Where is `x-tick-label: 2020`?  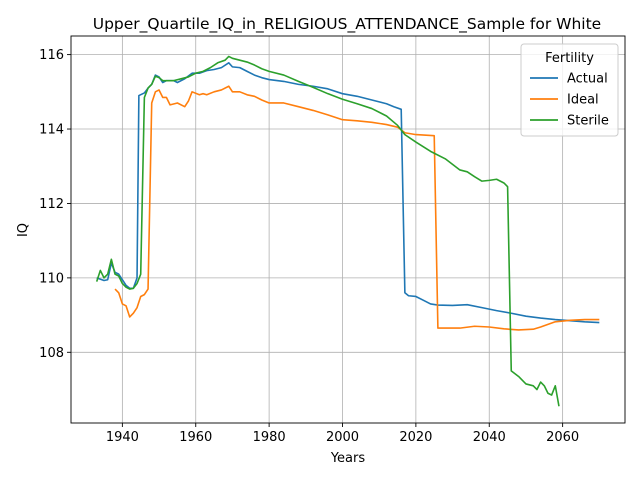
x-tick-label: 2020 is located at coordinates (415, 437).